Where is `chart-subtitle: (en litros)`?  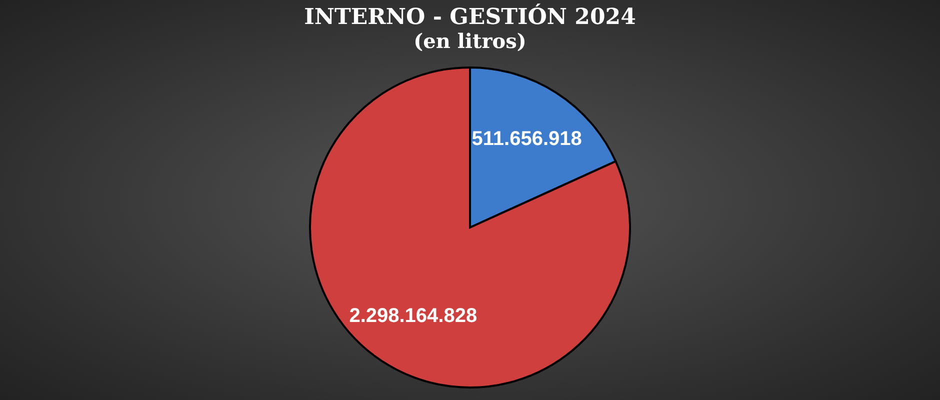 chart-subtitle: (en litros) is located at coordinates (470, 41).